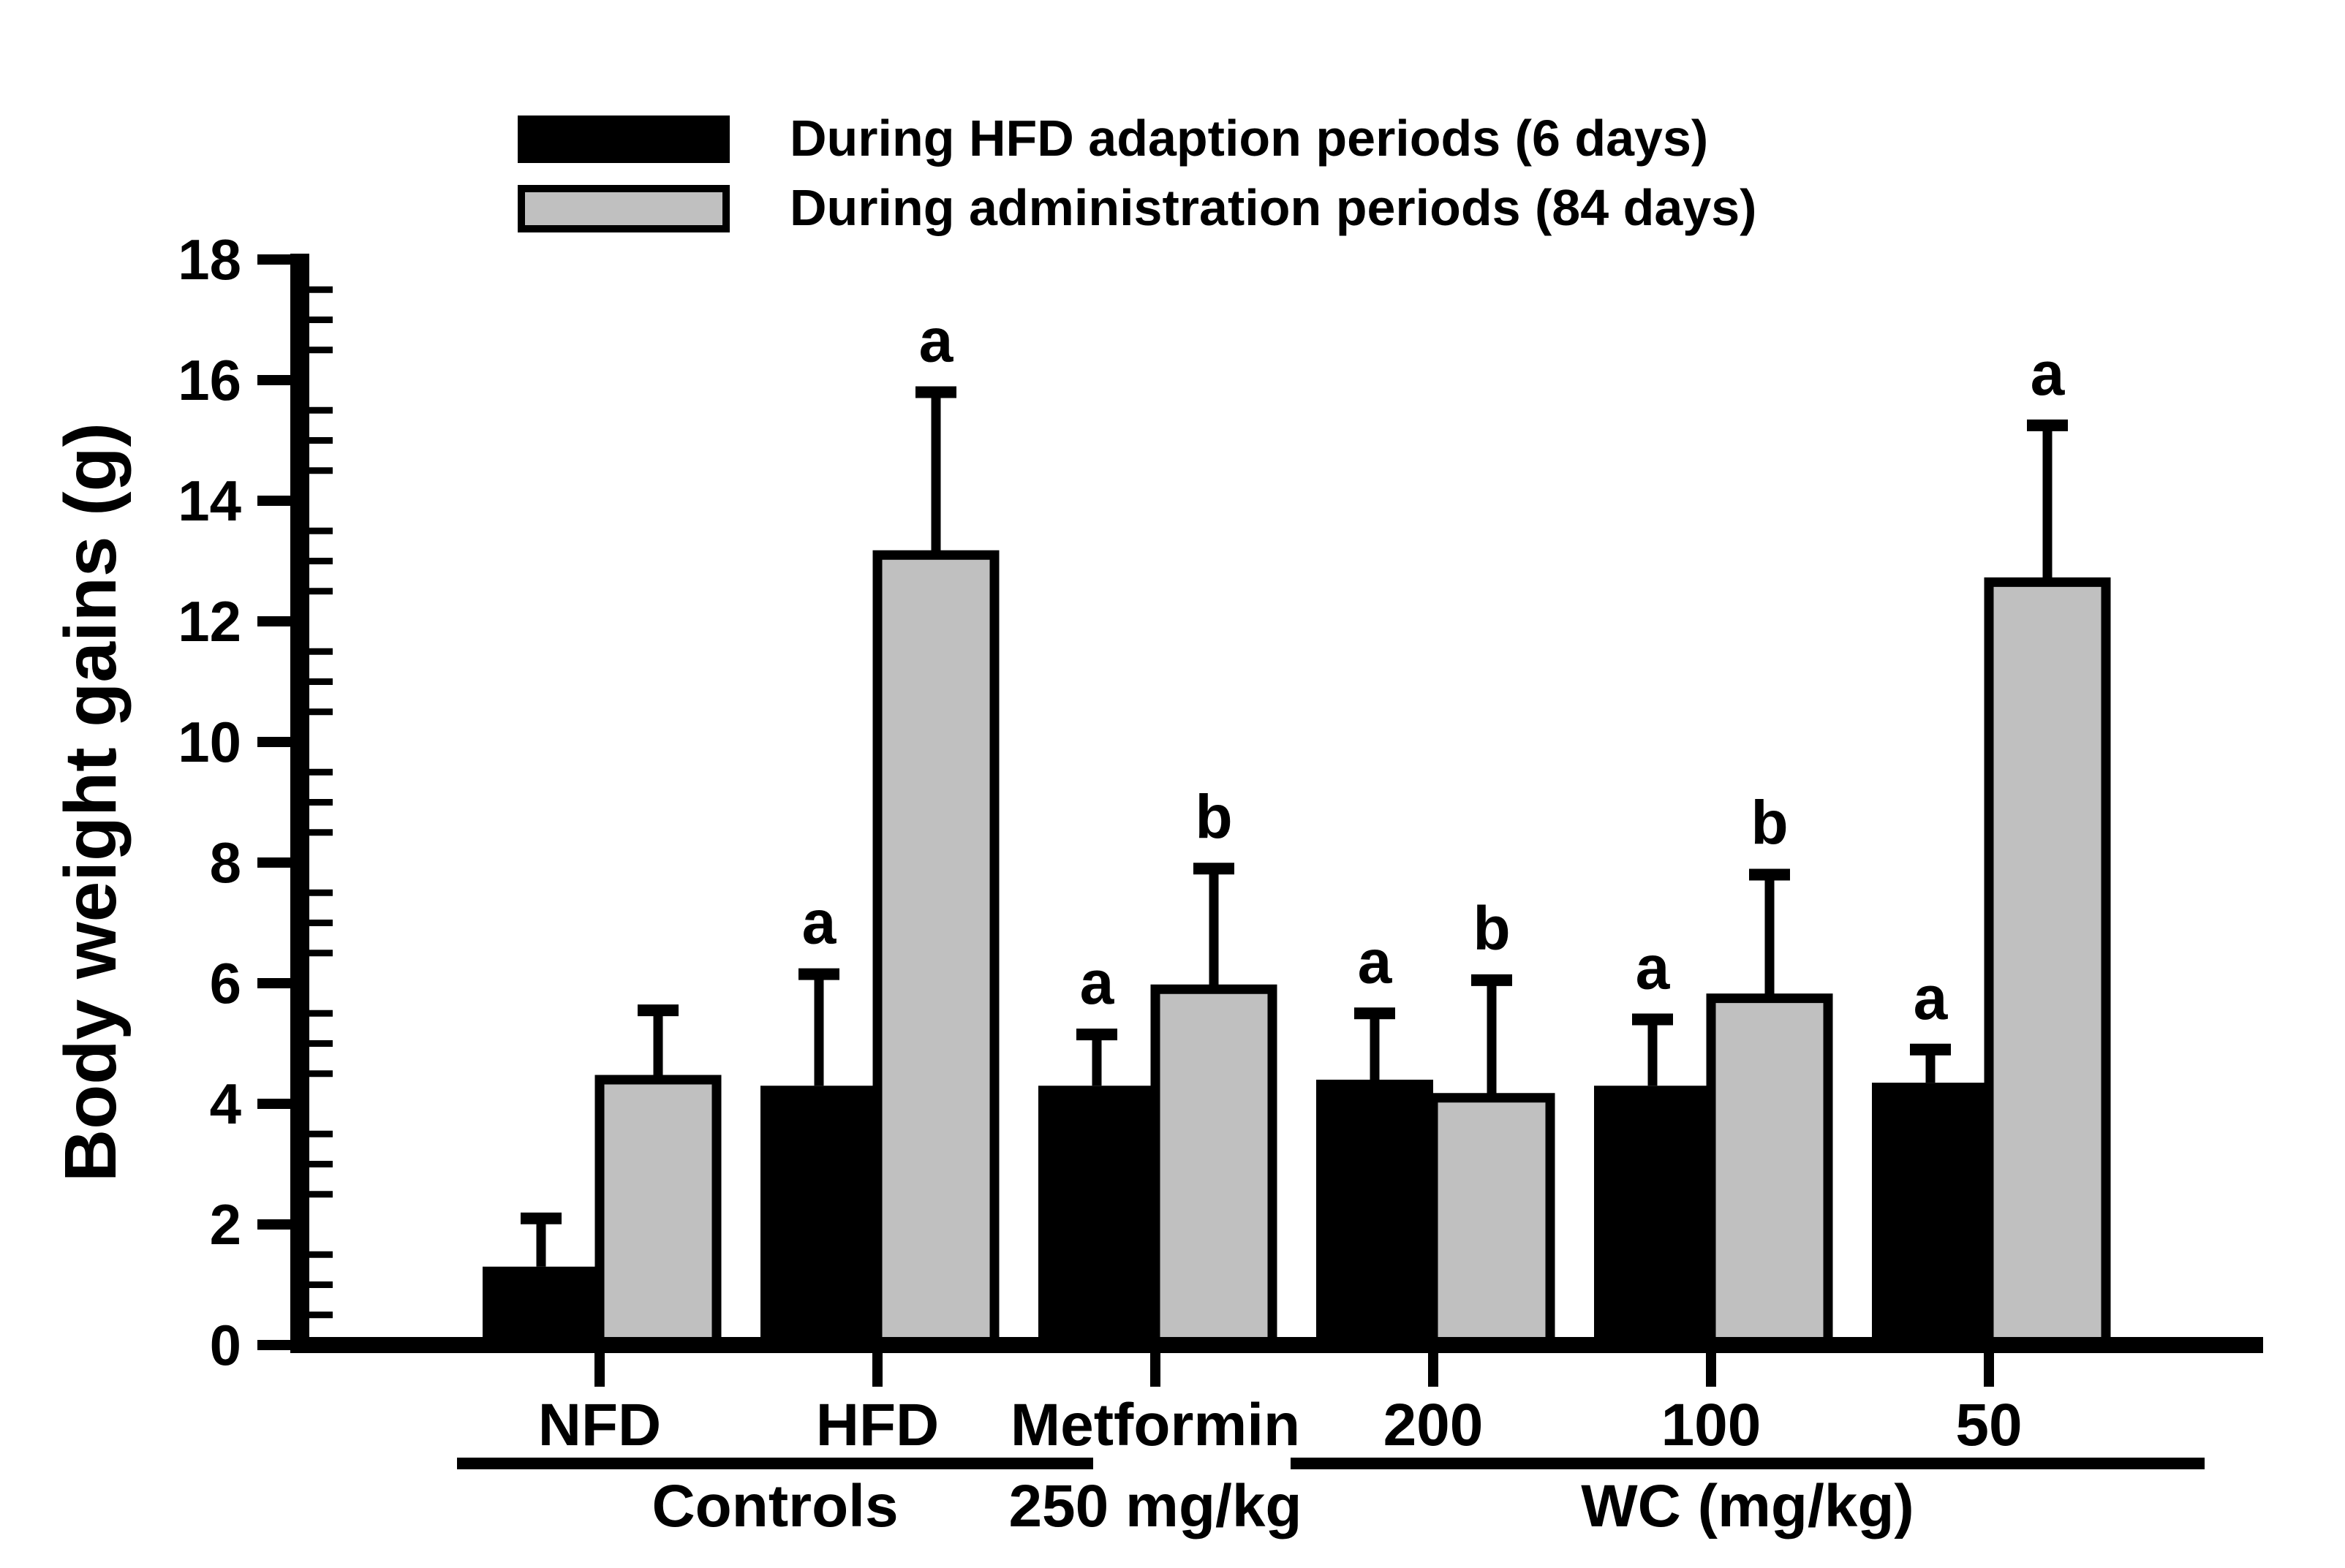 The width and height of the screenshot is (2345, 1568). What do you see at coordinates (1930, 1214) in the screenshot?
I see `bar-50-series1` at bounding box center [1930, 1214].